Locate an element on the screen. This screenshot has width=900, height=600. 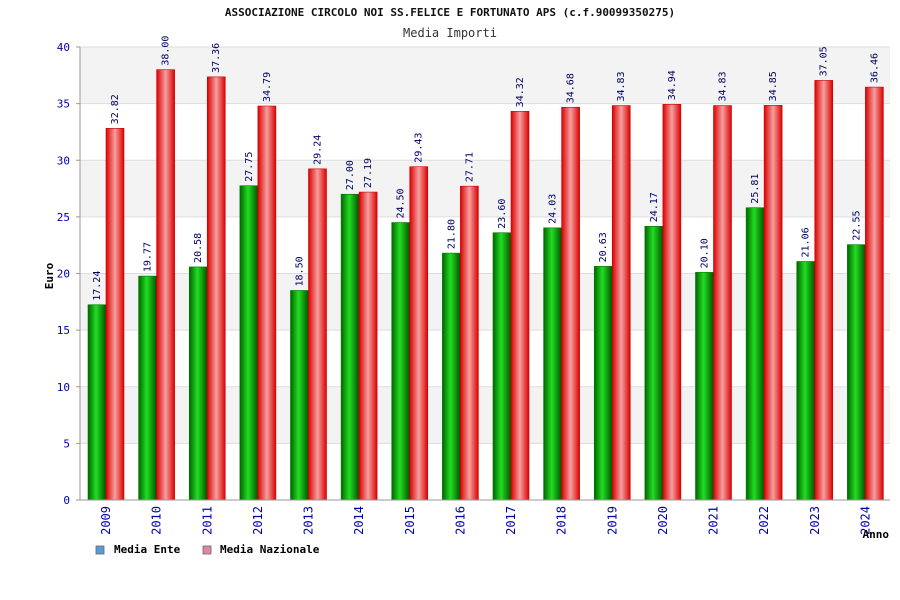
x-tick-label: 2009 is located at coordinates (106, 520).